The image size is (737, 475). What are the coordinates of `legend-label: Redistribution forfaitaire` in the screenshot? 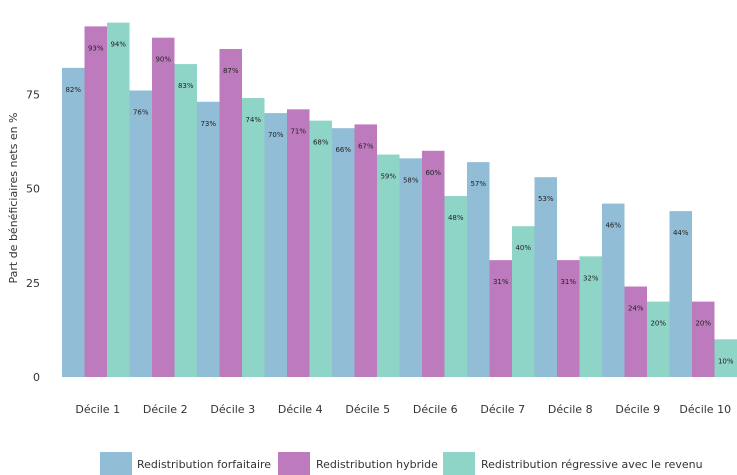 It's located at (204, 464).